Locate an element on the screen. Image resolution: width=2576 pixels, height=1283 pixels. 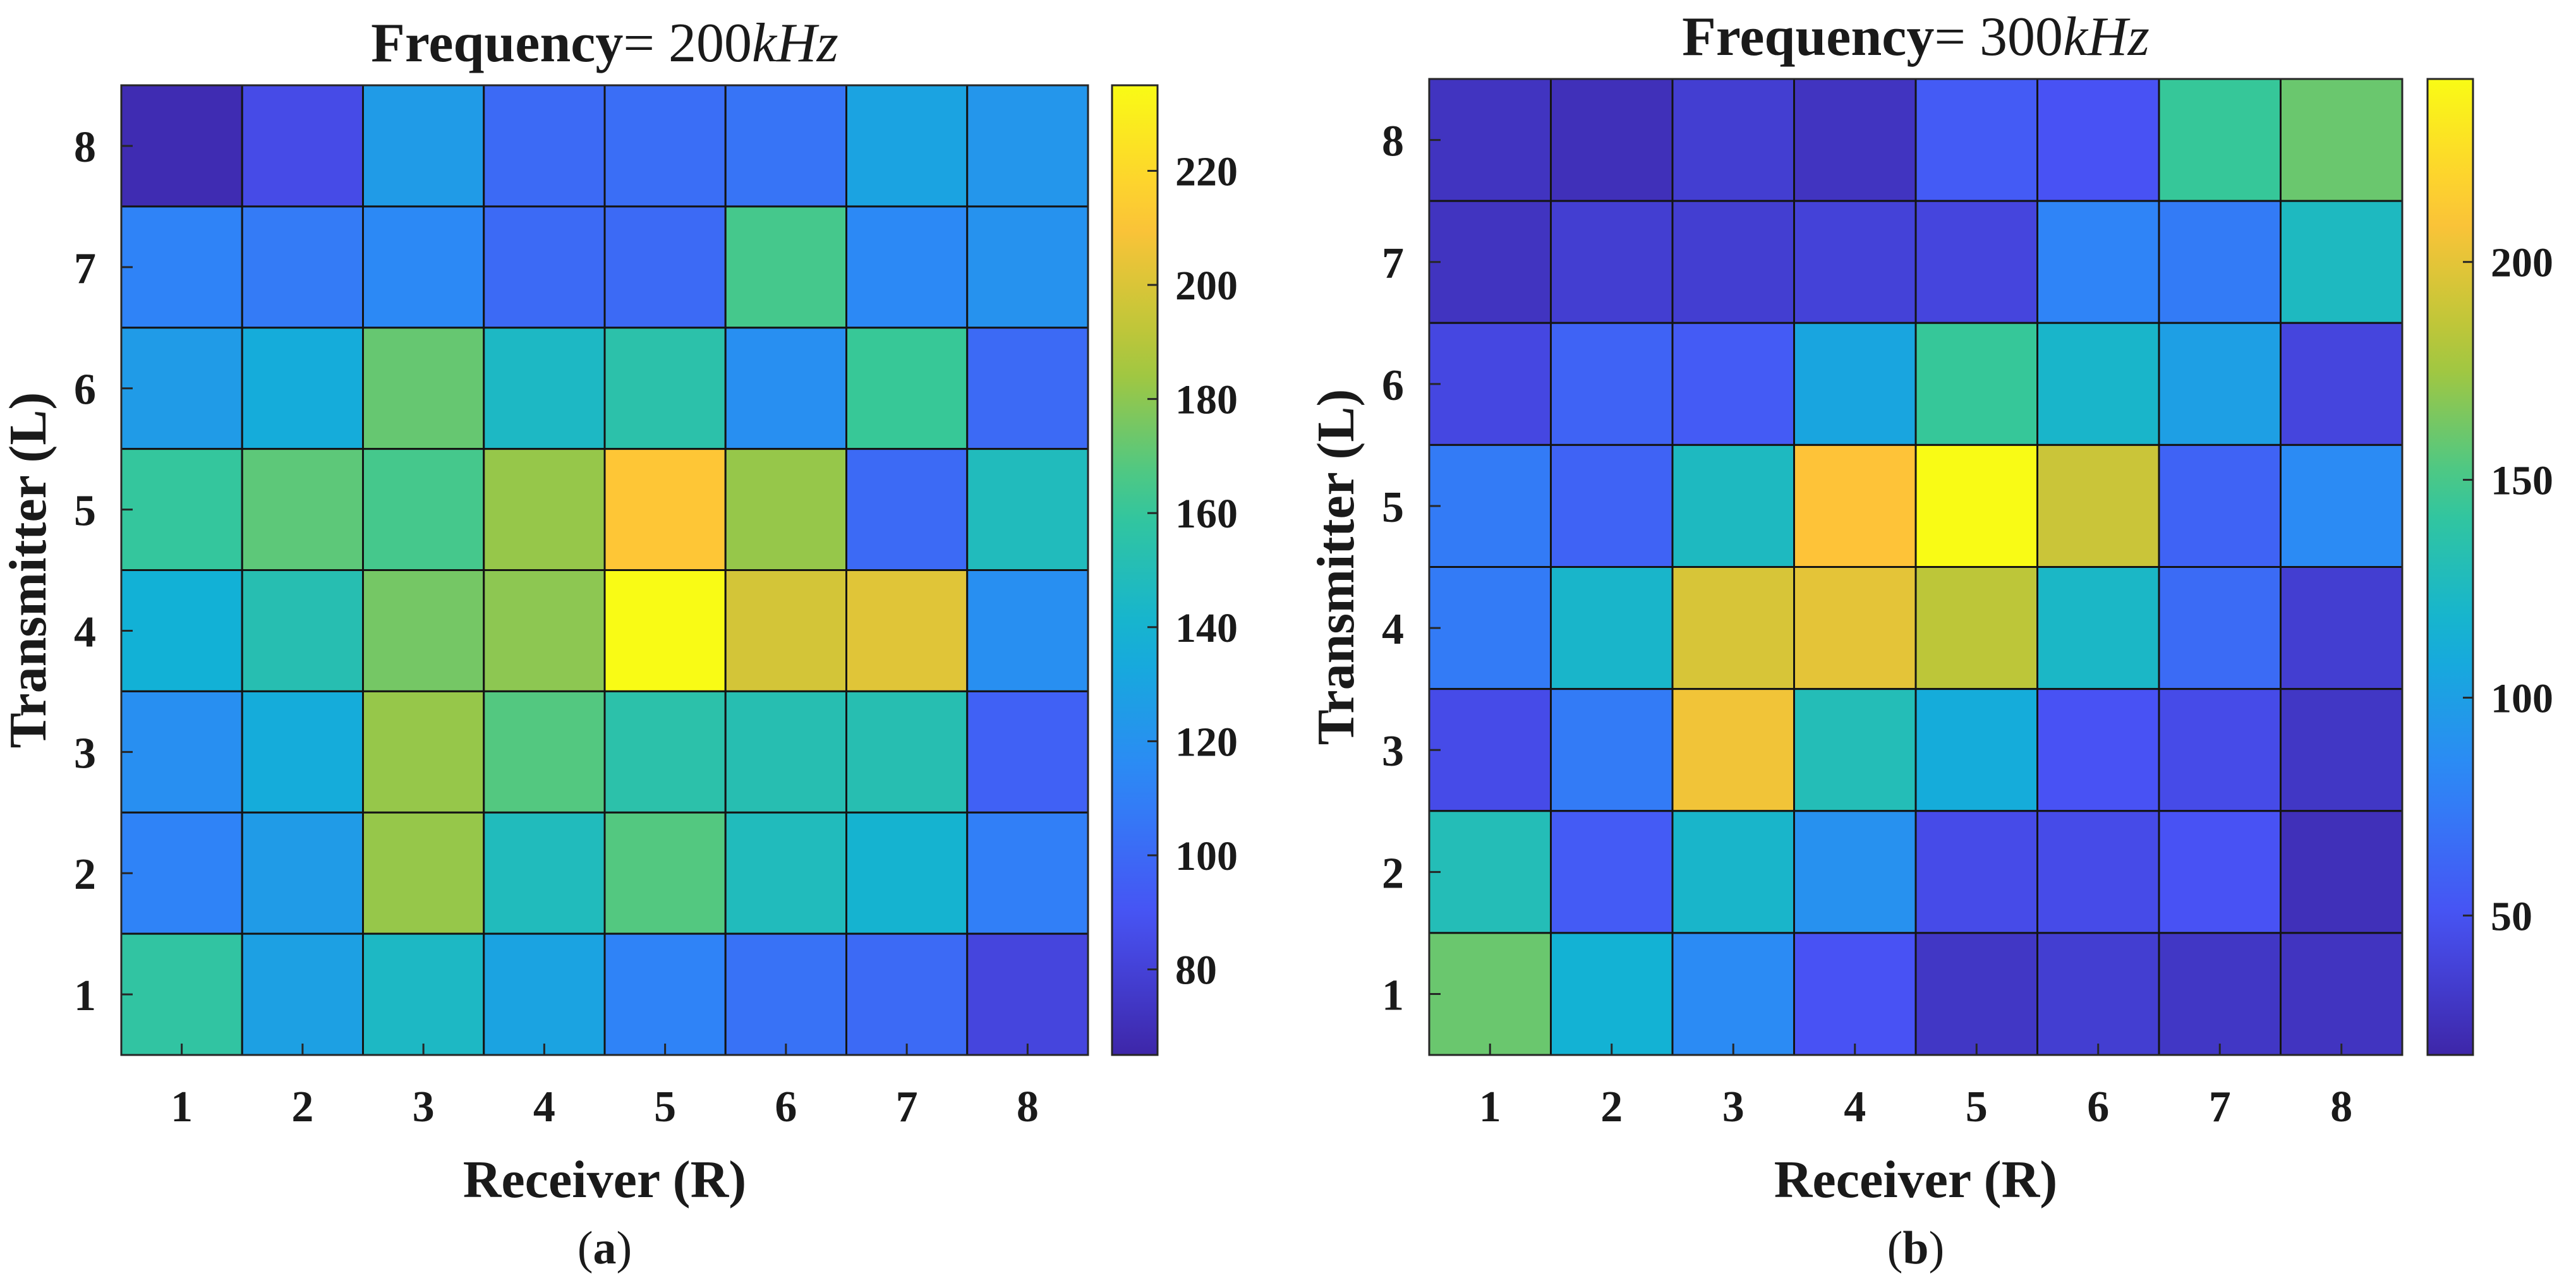
heatmap-cell-L3-R3 is located at coordinates (423, 752).